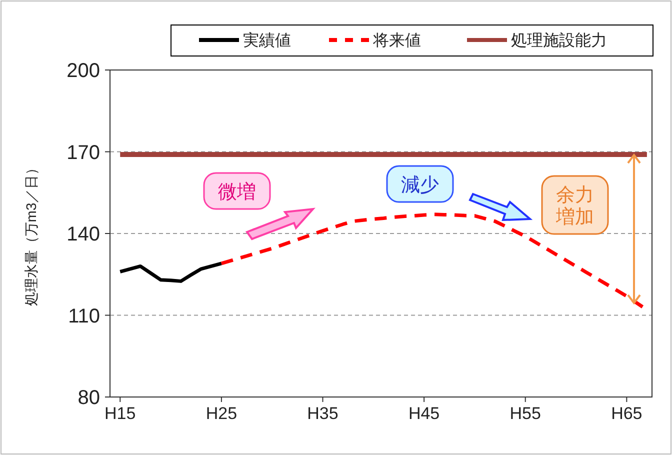 The height and width of the screenshot is (455, 672). I want to click on legend-label: 将来値, so click(396, 41).